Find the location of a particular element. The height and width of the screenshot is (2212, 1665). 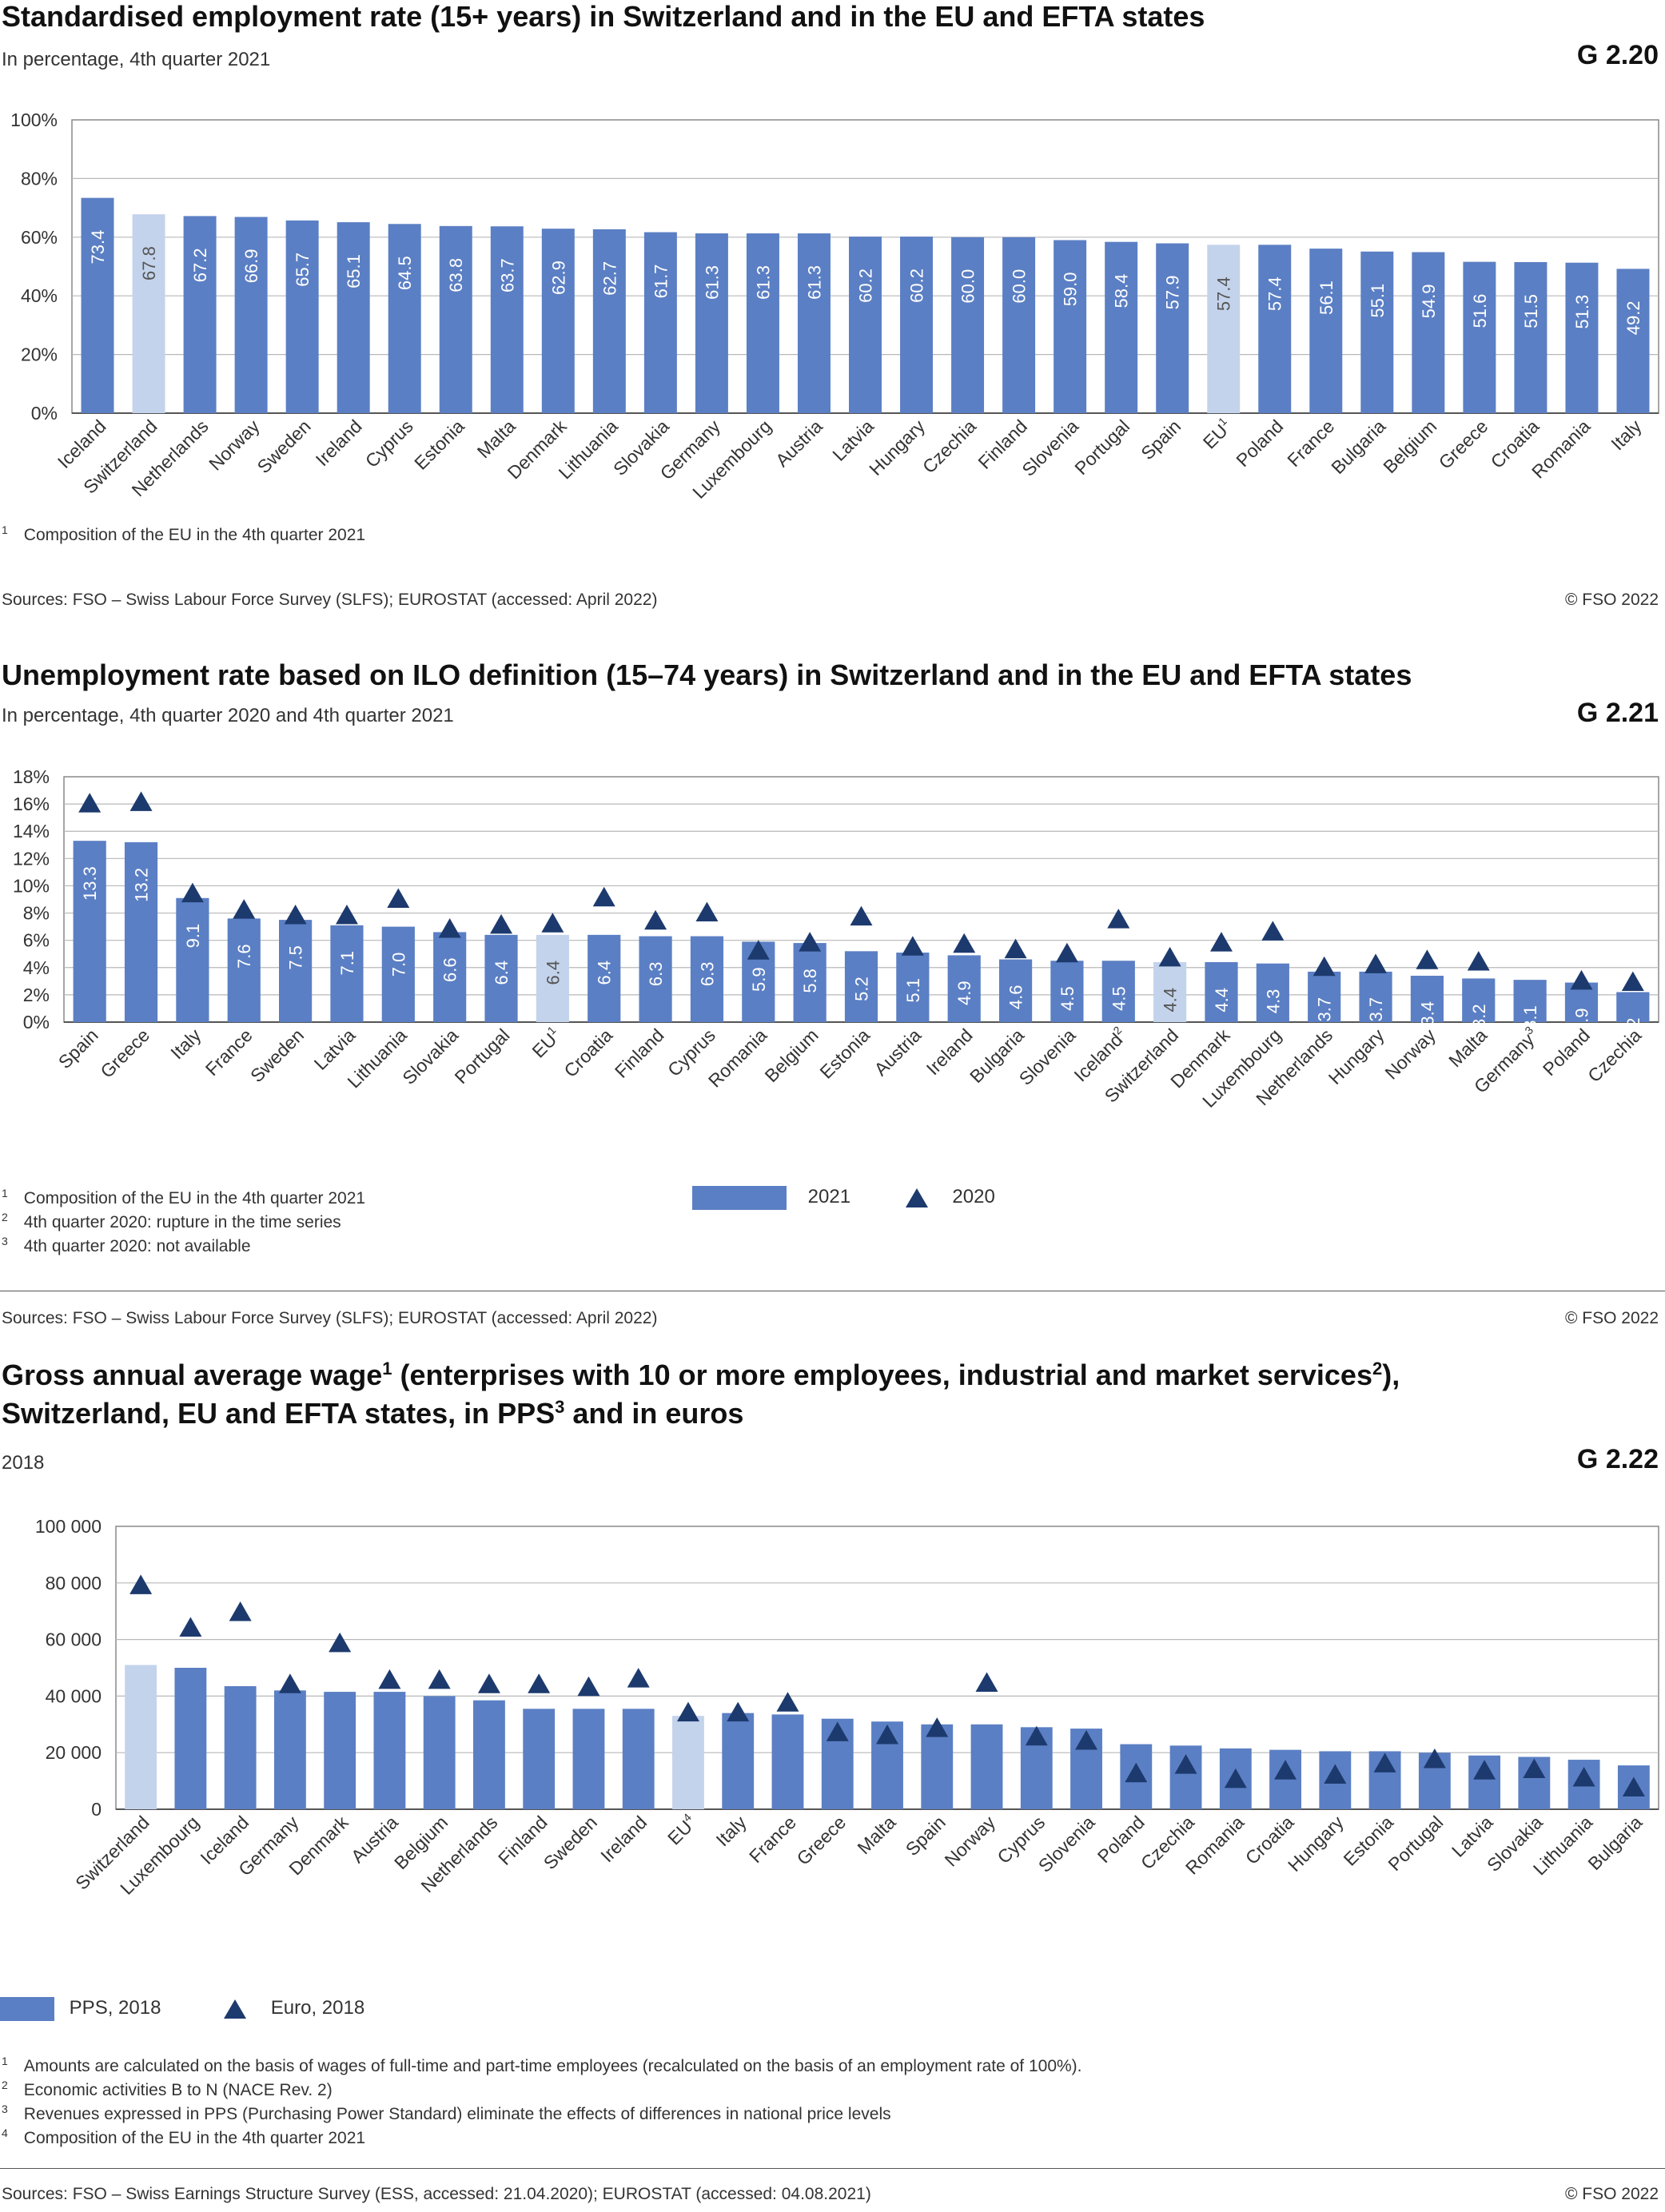

chart2-legend-marker-label: 2020 is located at coordinates (973, 1197).